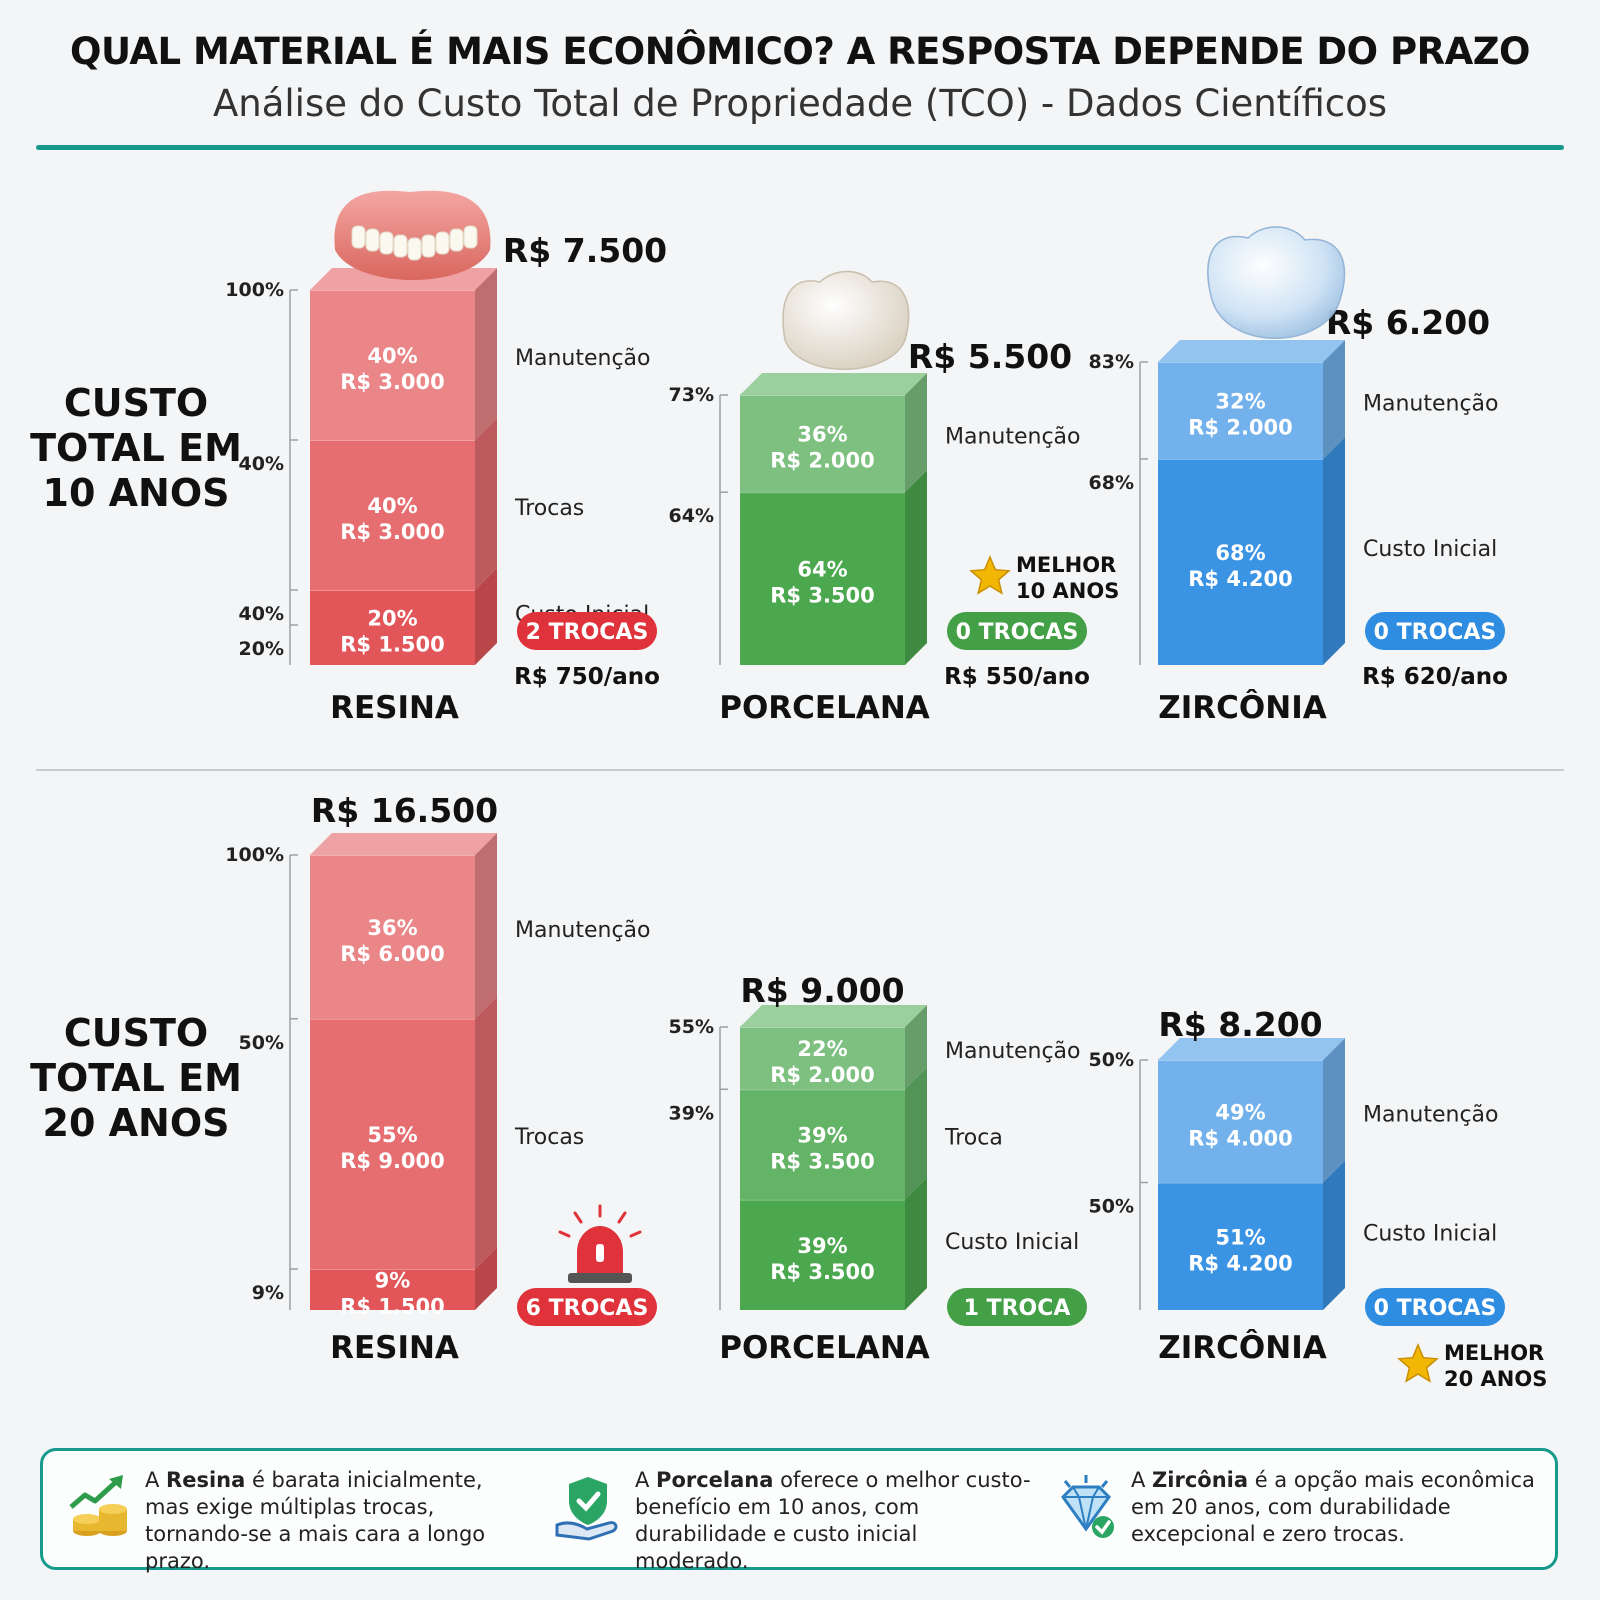  What do you see at coordinates (549, 1137) in the screenshot?
I see `segment-name: Trocas` at bounding box center [549, 1137].